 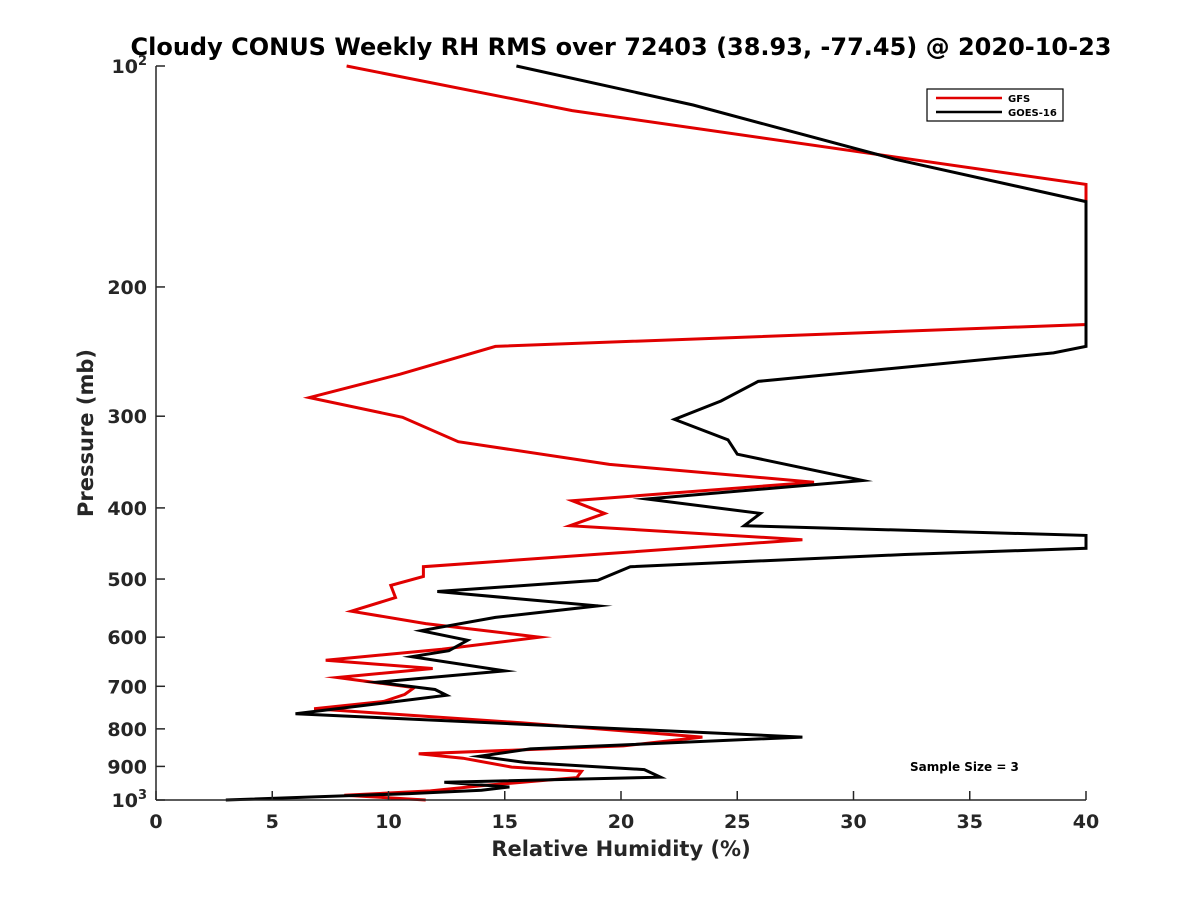 What do you see at coordinates (127, 417) in the screenshot?
I see `y-tick-label: 300` at bounding box center [127, 417].